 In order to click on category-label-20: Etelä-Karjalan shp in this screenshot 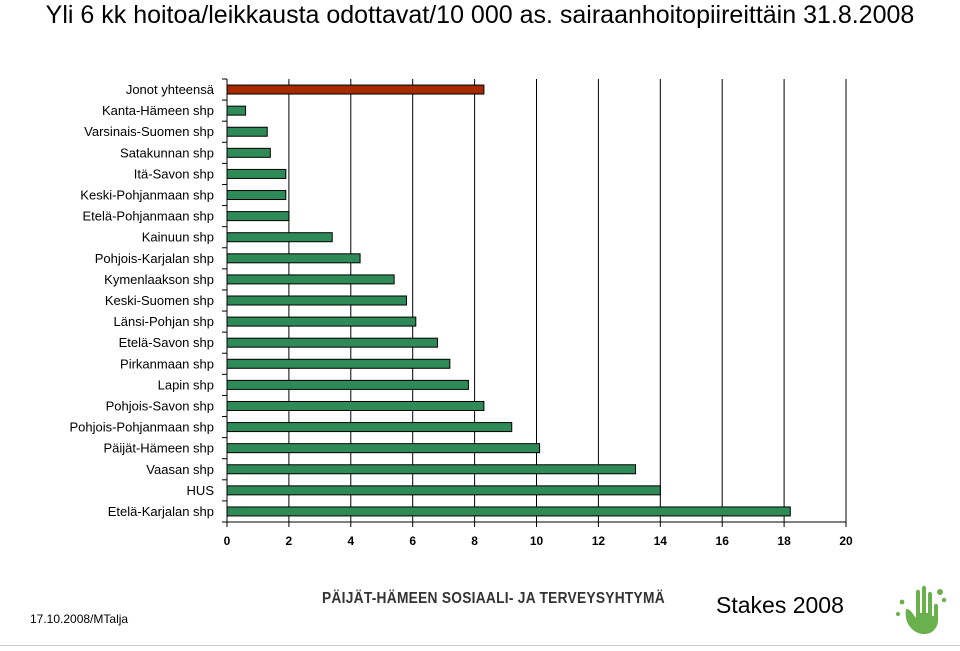, I will do `click(161, 511)`.